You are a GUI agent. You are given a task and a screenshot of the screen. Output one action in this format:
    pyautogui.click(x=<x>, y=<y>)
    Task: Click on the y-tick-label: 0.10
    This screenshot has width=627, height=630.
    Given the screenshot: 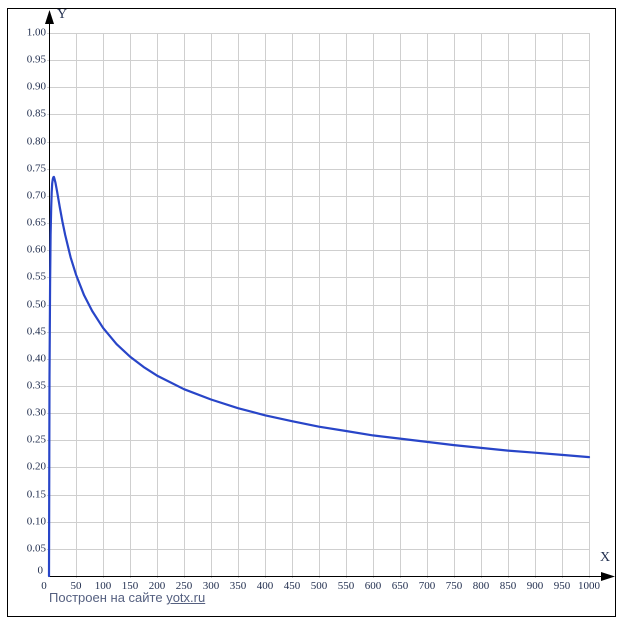 What is the action you would take?
    pyautogui.click(x=36, y=521)
    